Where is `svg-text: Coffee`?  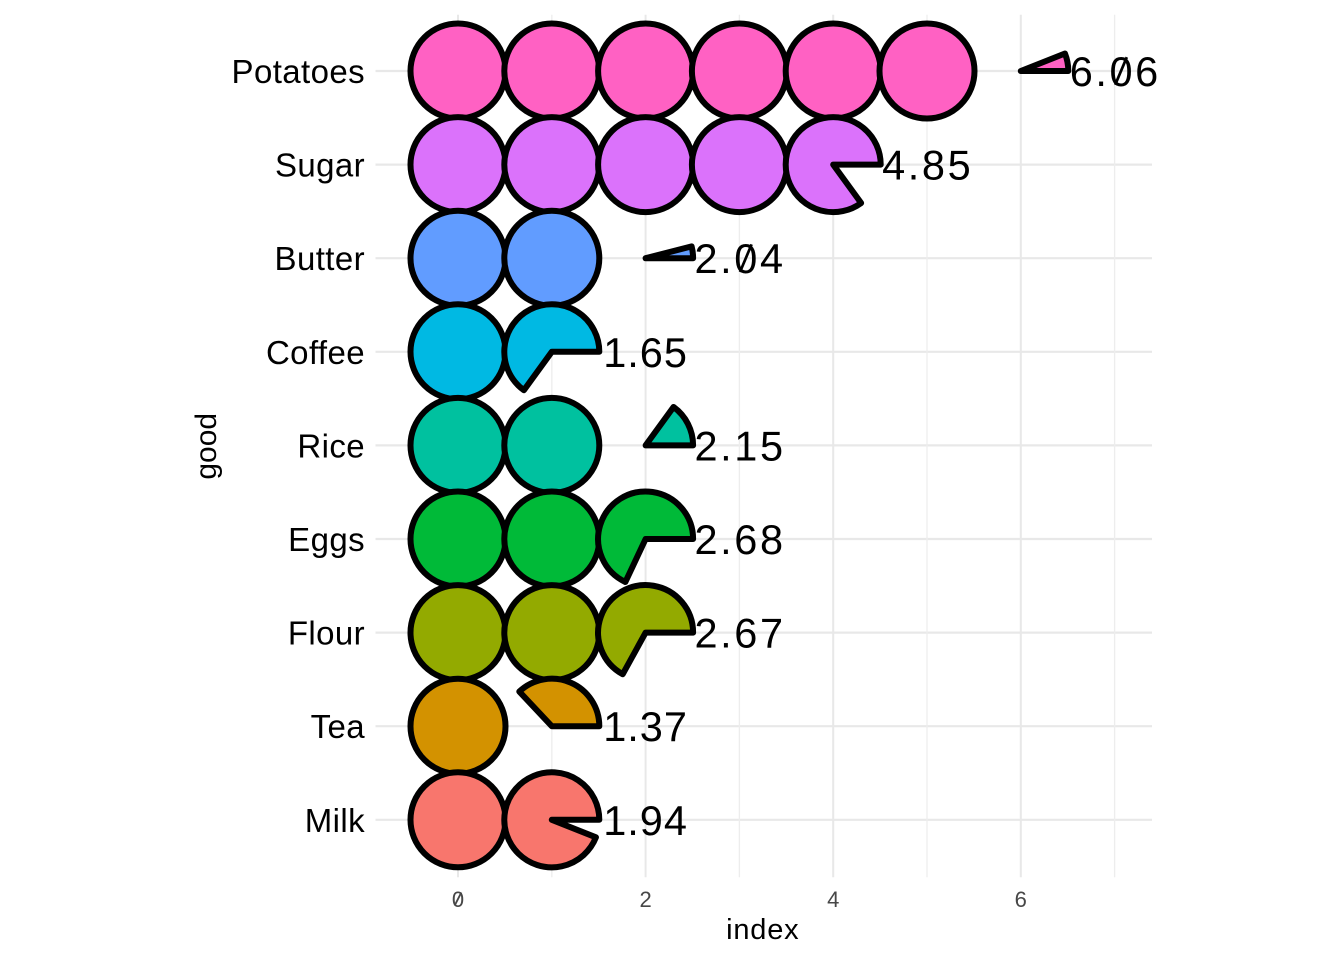
svg-text: Coffee is located at coordinates (315, 352).